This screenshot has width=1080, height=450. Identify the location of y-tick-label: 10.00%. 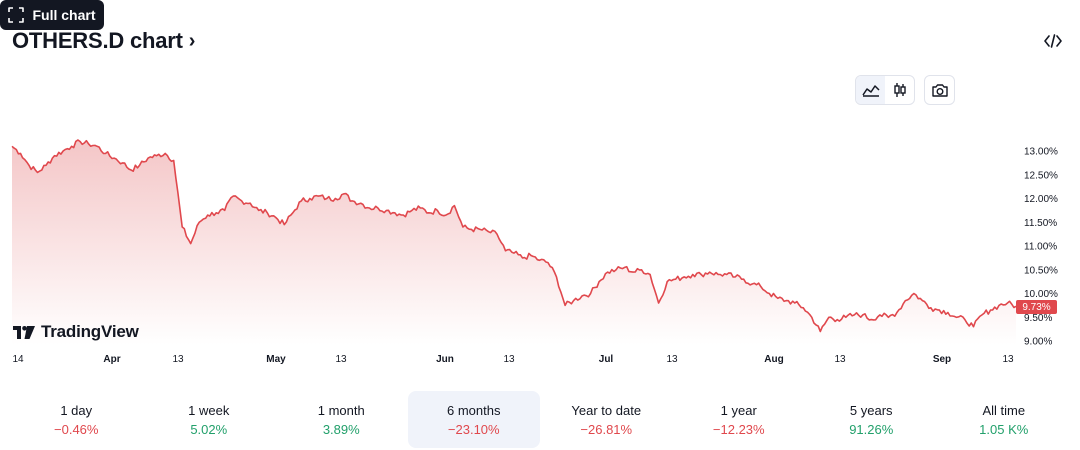
(1041, 294).